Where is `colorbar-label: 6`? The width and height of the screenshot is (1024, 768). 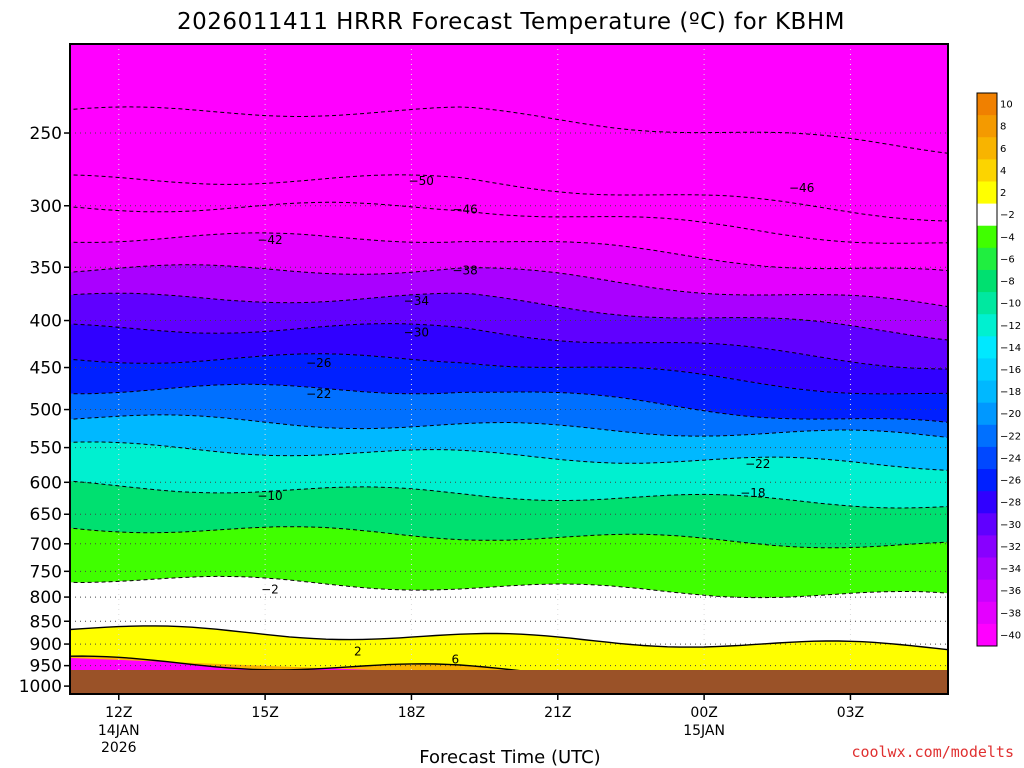
colorbar-label: 6 is located at coordinates (1003, 149).